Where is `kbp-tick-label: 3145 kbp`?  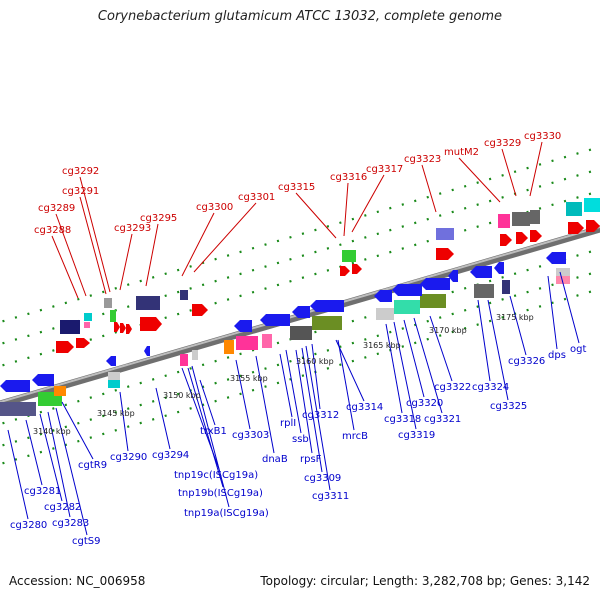 kbp-tick-label: 3145 kbp is located at coordinates (116, 413).